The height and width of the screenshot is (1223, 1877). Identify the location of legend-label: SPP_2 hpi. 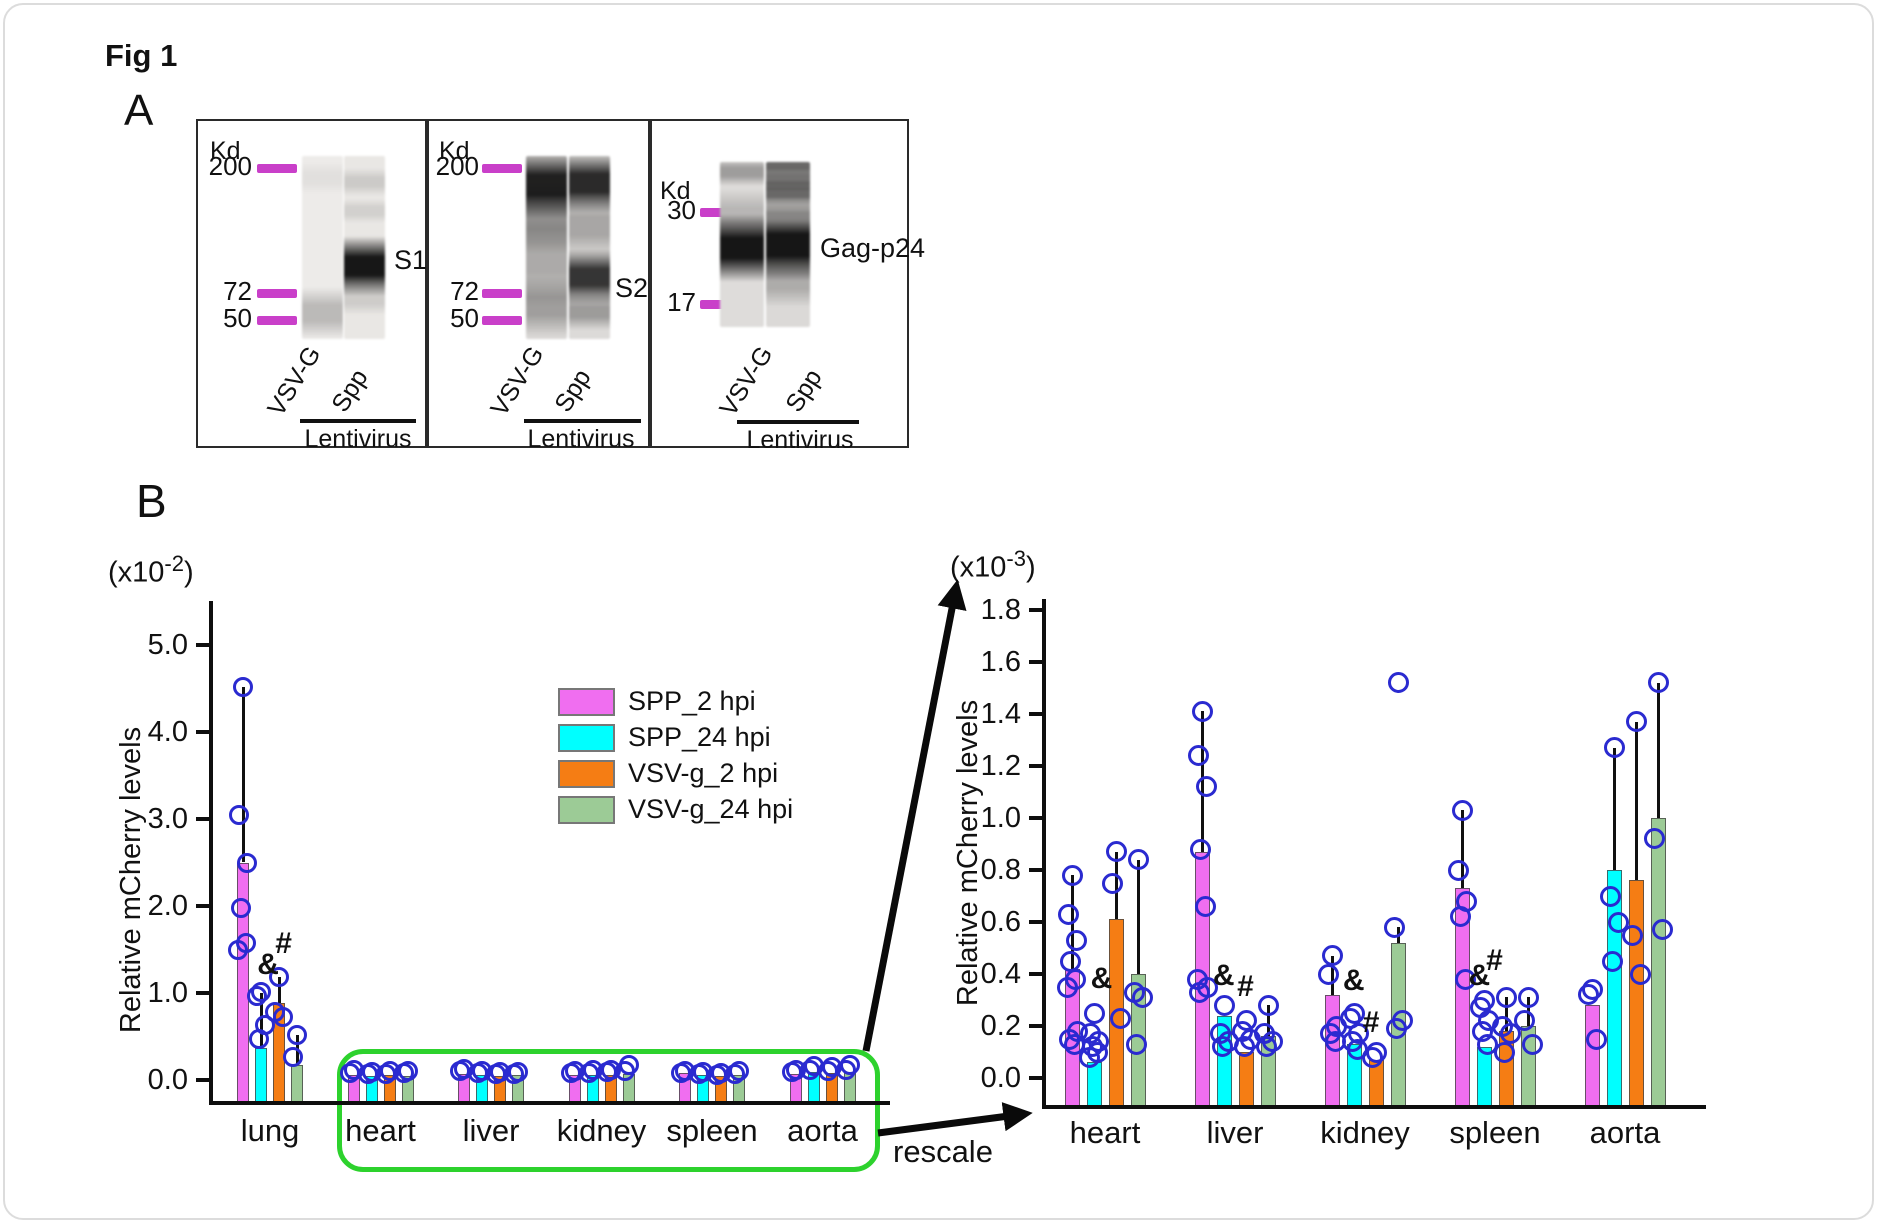
(692, 701).